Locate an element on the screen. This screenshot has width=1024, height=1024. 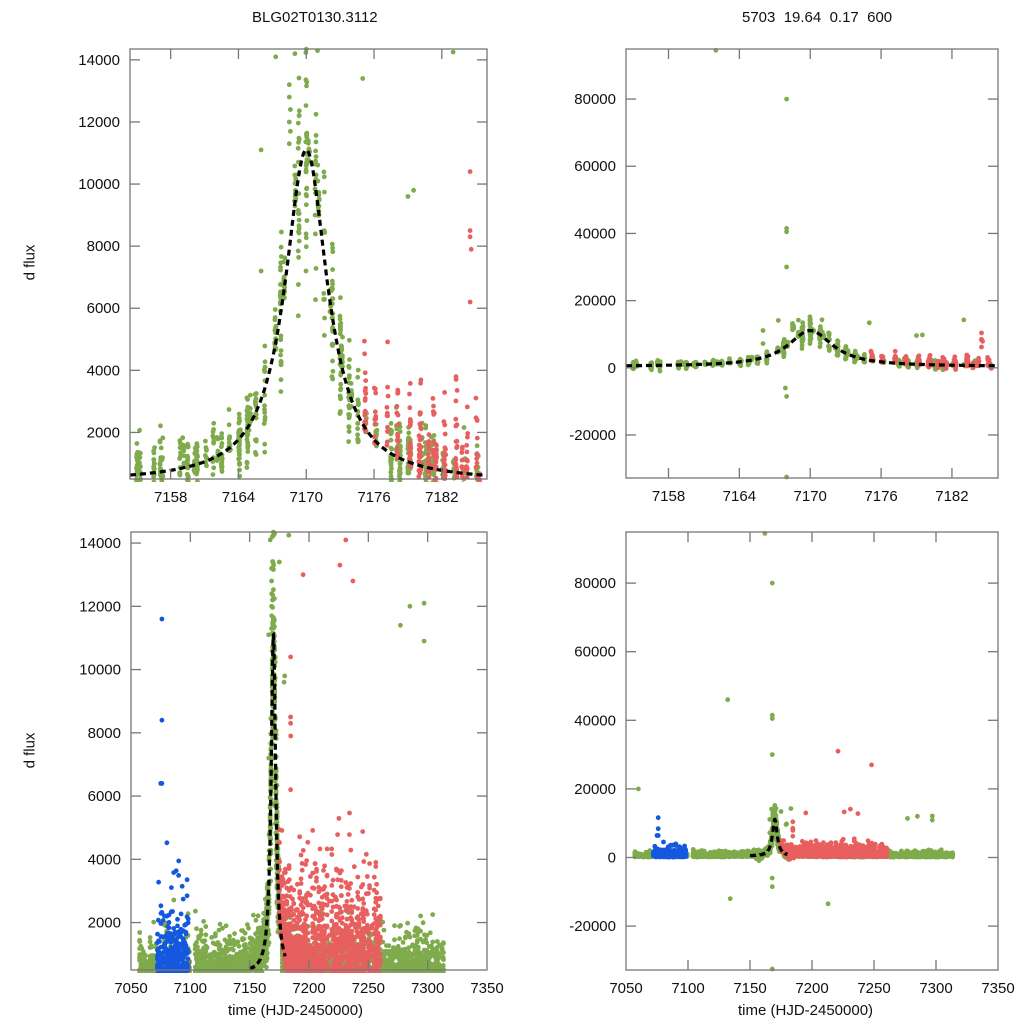
y-tick-label: 14000 is located at coordinates (99, 60).